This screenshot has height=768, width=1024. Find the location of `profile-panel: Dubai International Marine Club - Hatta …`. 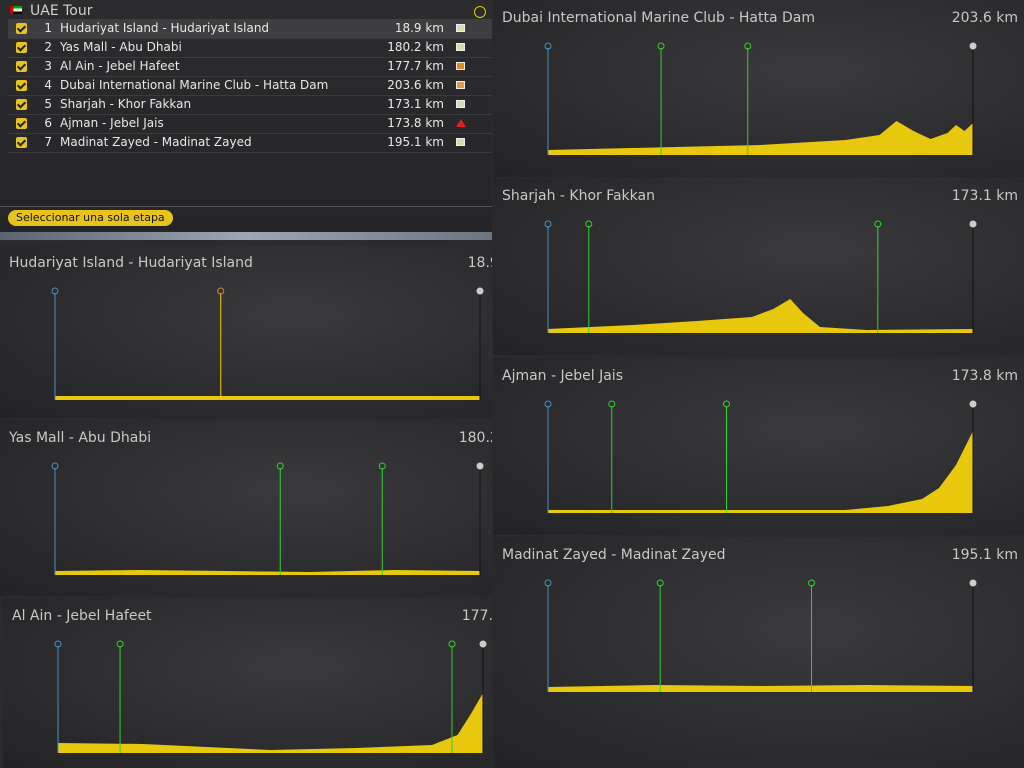

profile-panel: Dubai International Marine Club - Hatta … is located at coordinates (758, 88).